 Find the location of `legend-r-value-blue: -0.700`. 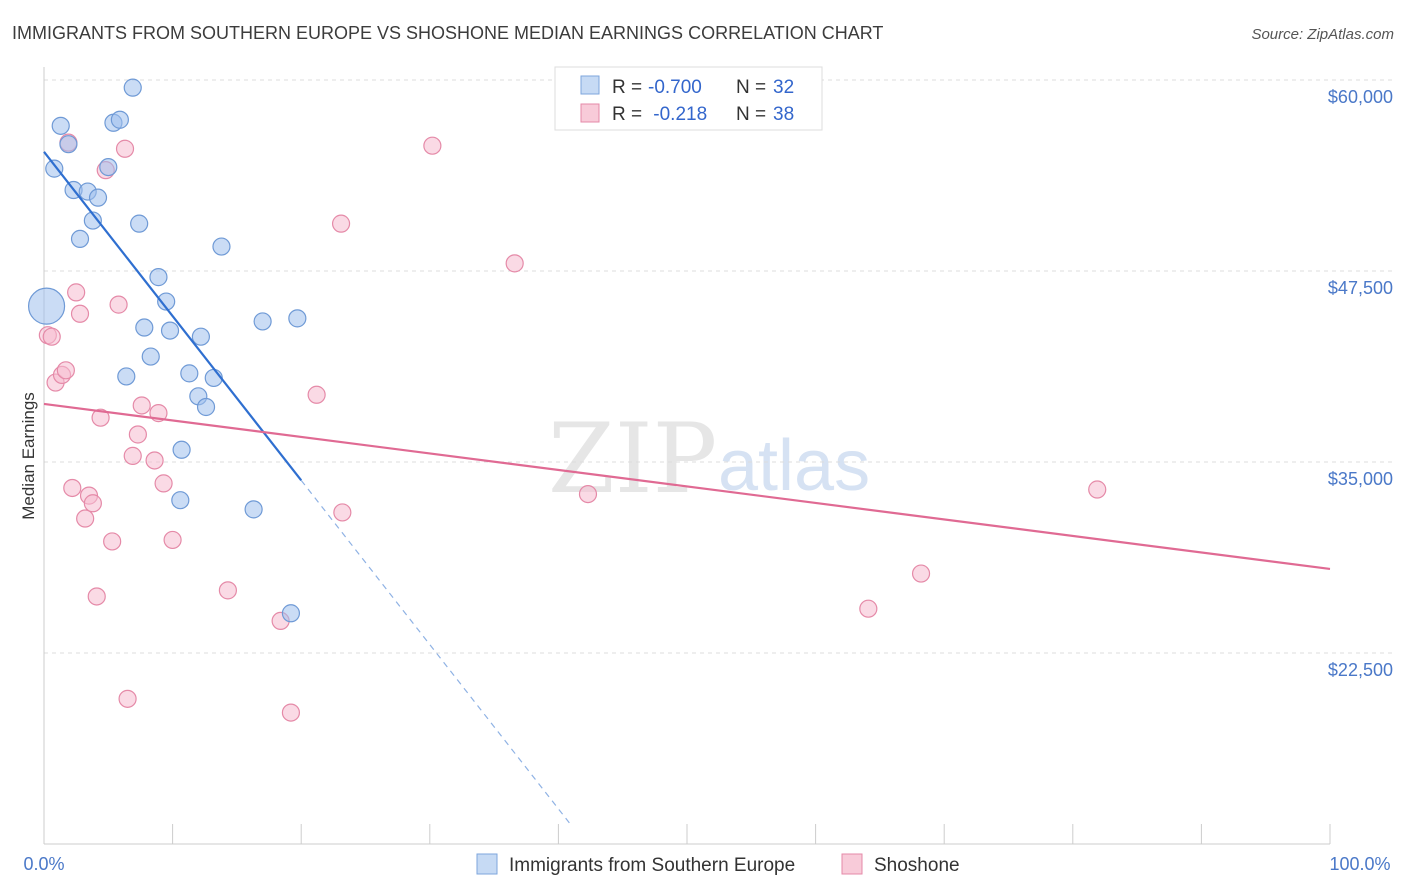

legend-r-value-blue: -0.700 is located at coordinates (675, 87).